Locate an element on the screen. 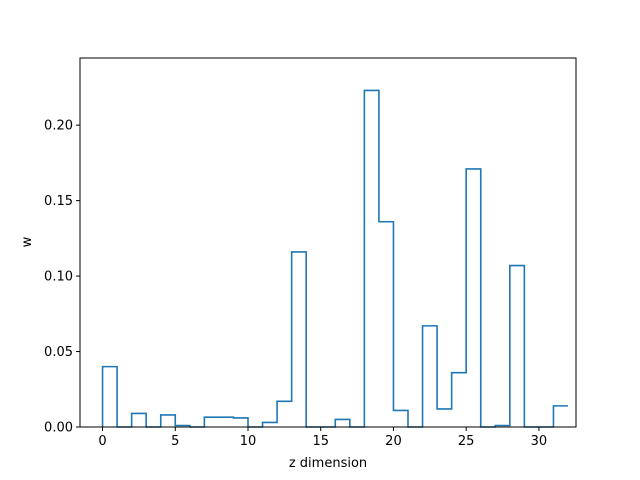  x-tick-label: 20 is located at coordinates (393, 441).